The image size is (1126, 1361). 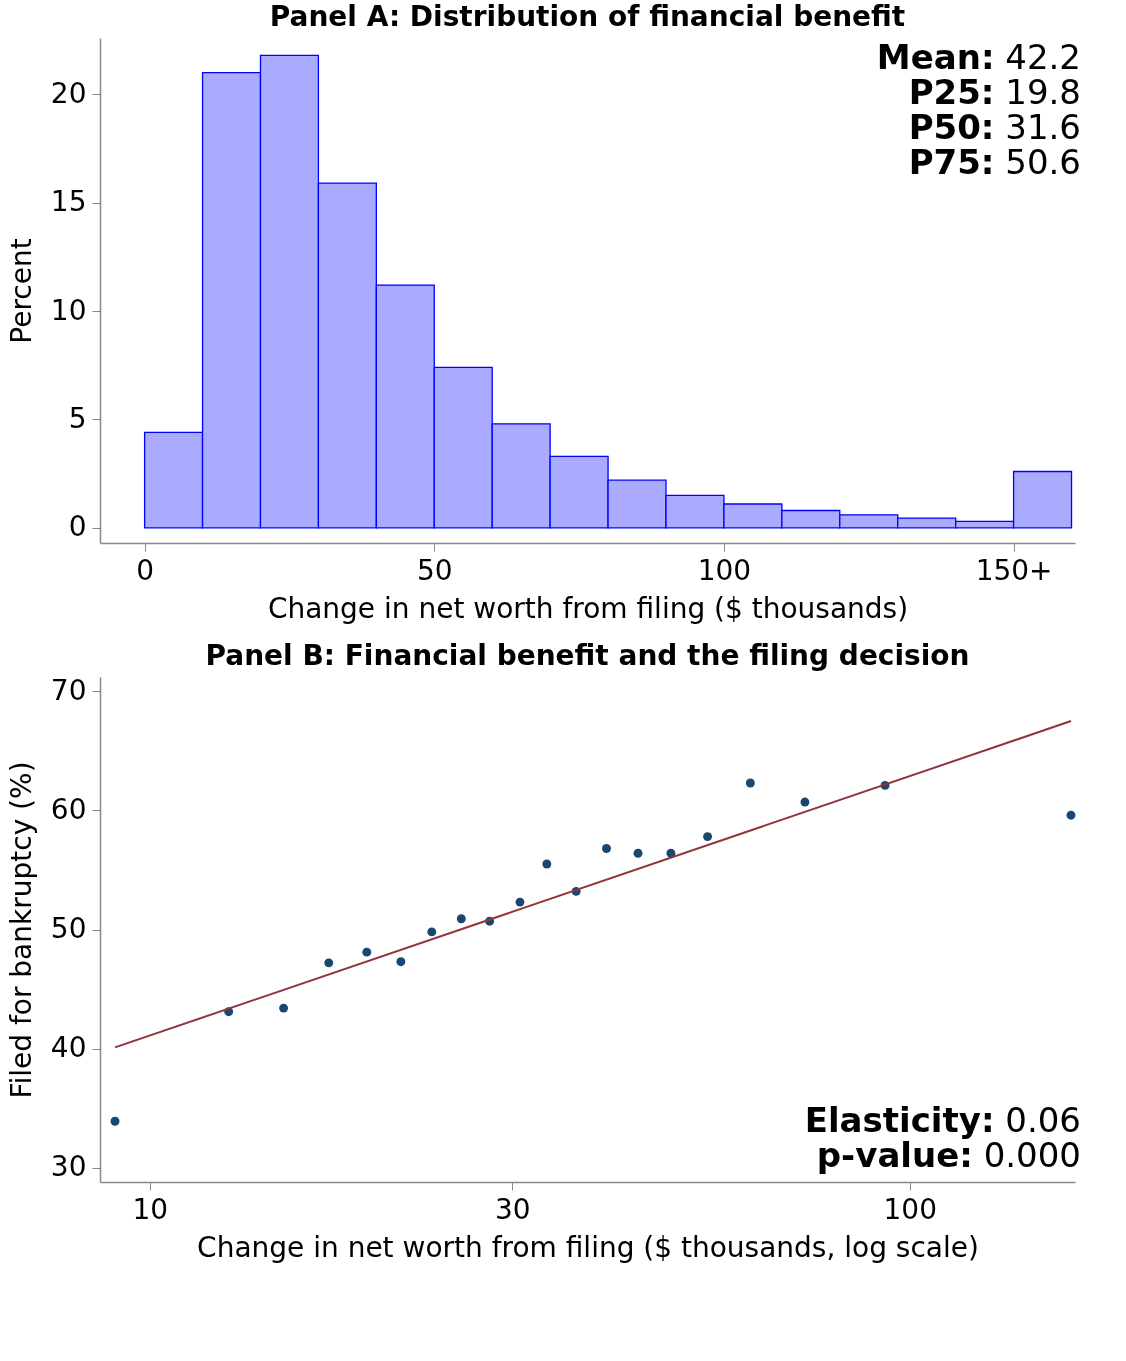 What do you see at coordinates (68, 93) in the screenshot?
I see `y-tick-label: 20` at bounding box center [68, 93].